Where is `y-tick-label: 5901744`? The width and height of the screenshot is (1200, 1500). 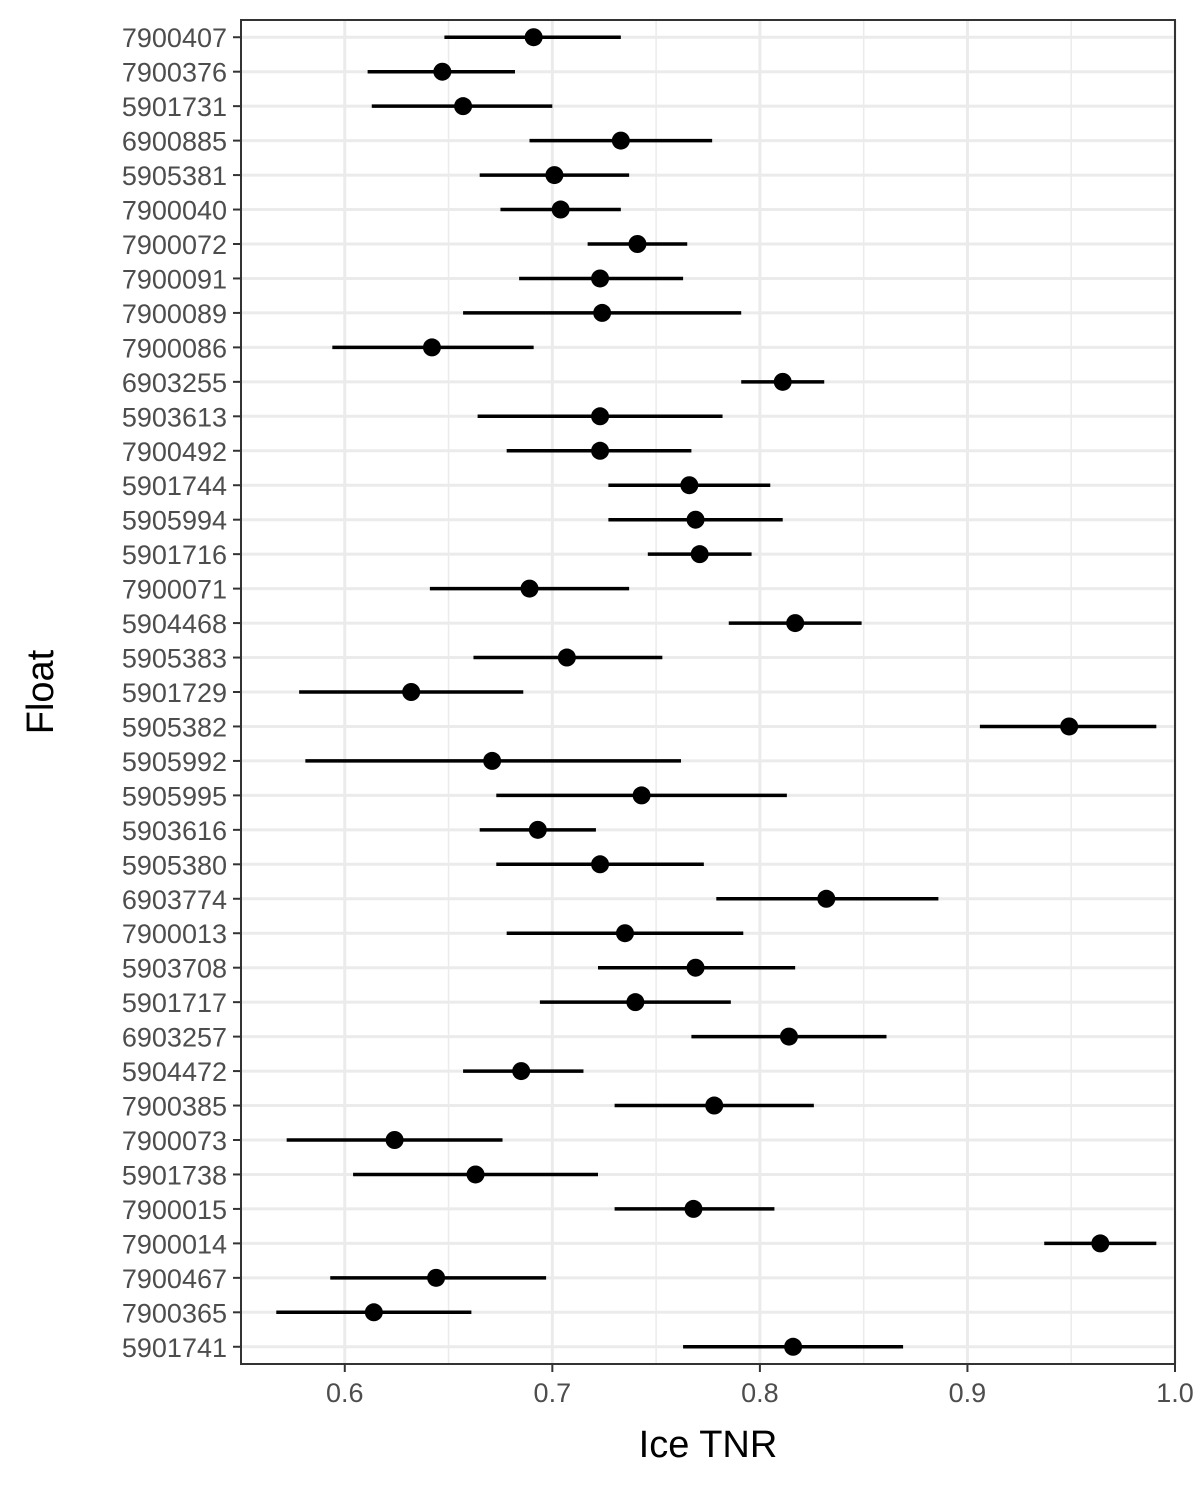 y-tick-label: 5901744 is located at coordinates (174, 486).